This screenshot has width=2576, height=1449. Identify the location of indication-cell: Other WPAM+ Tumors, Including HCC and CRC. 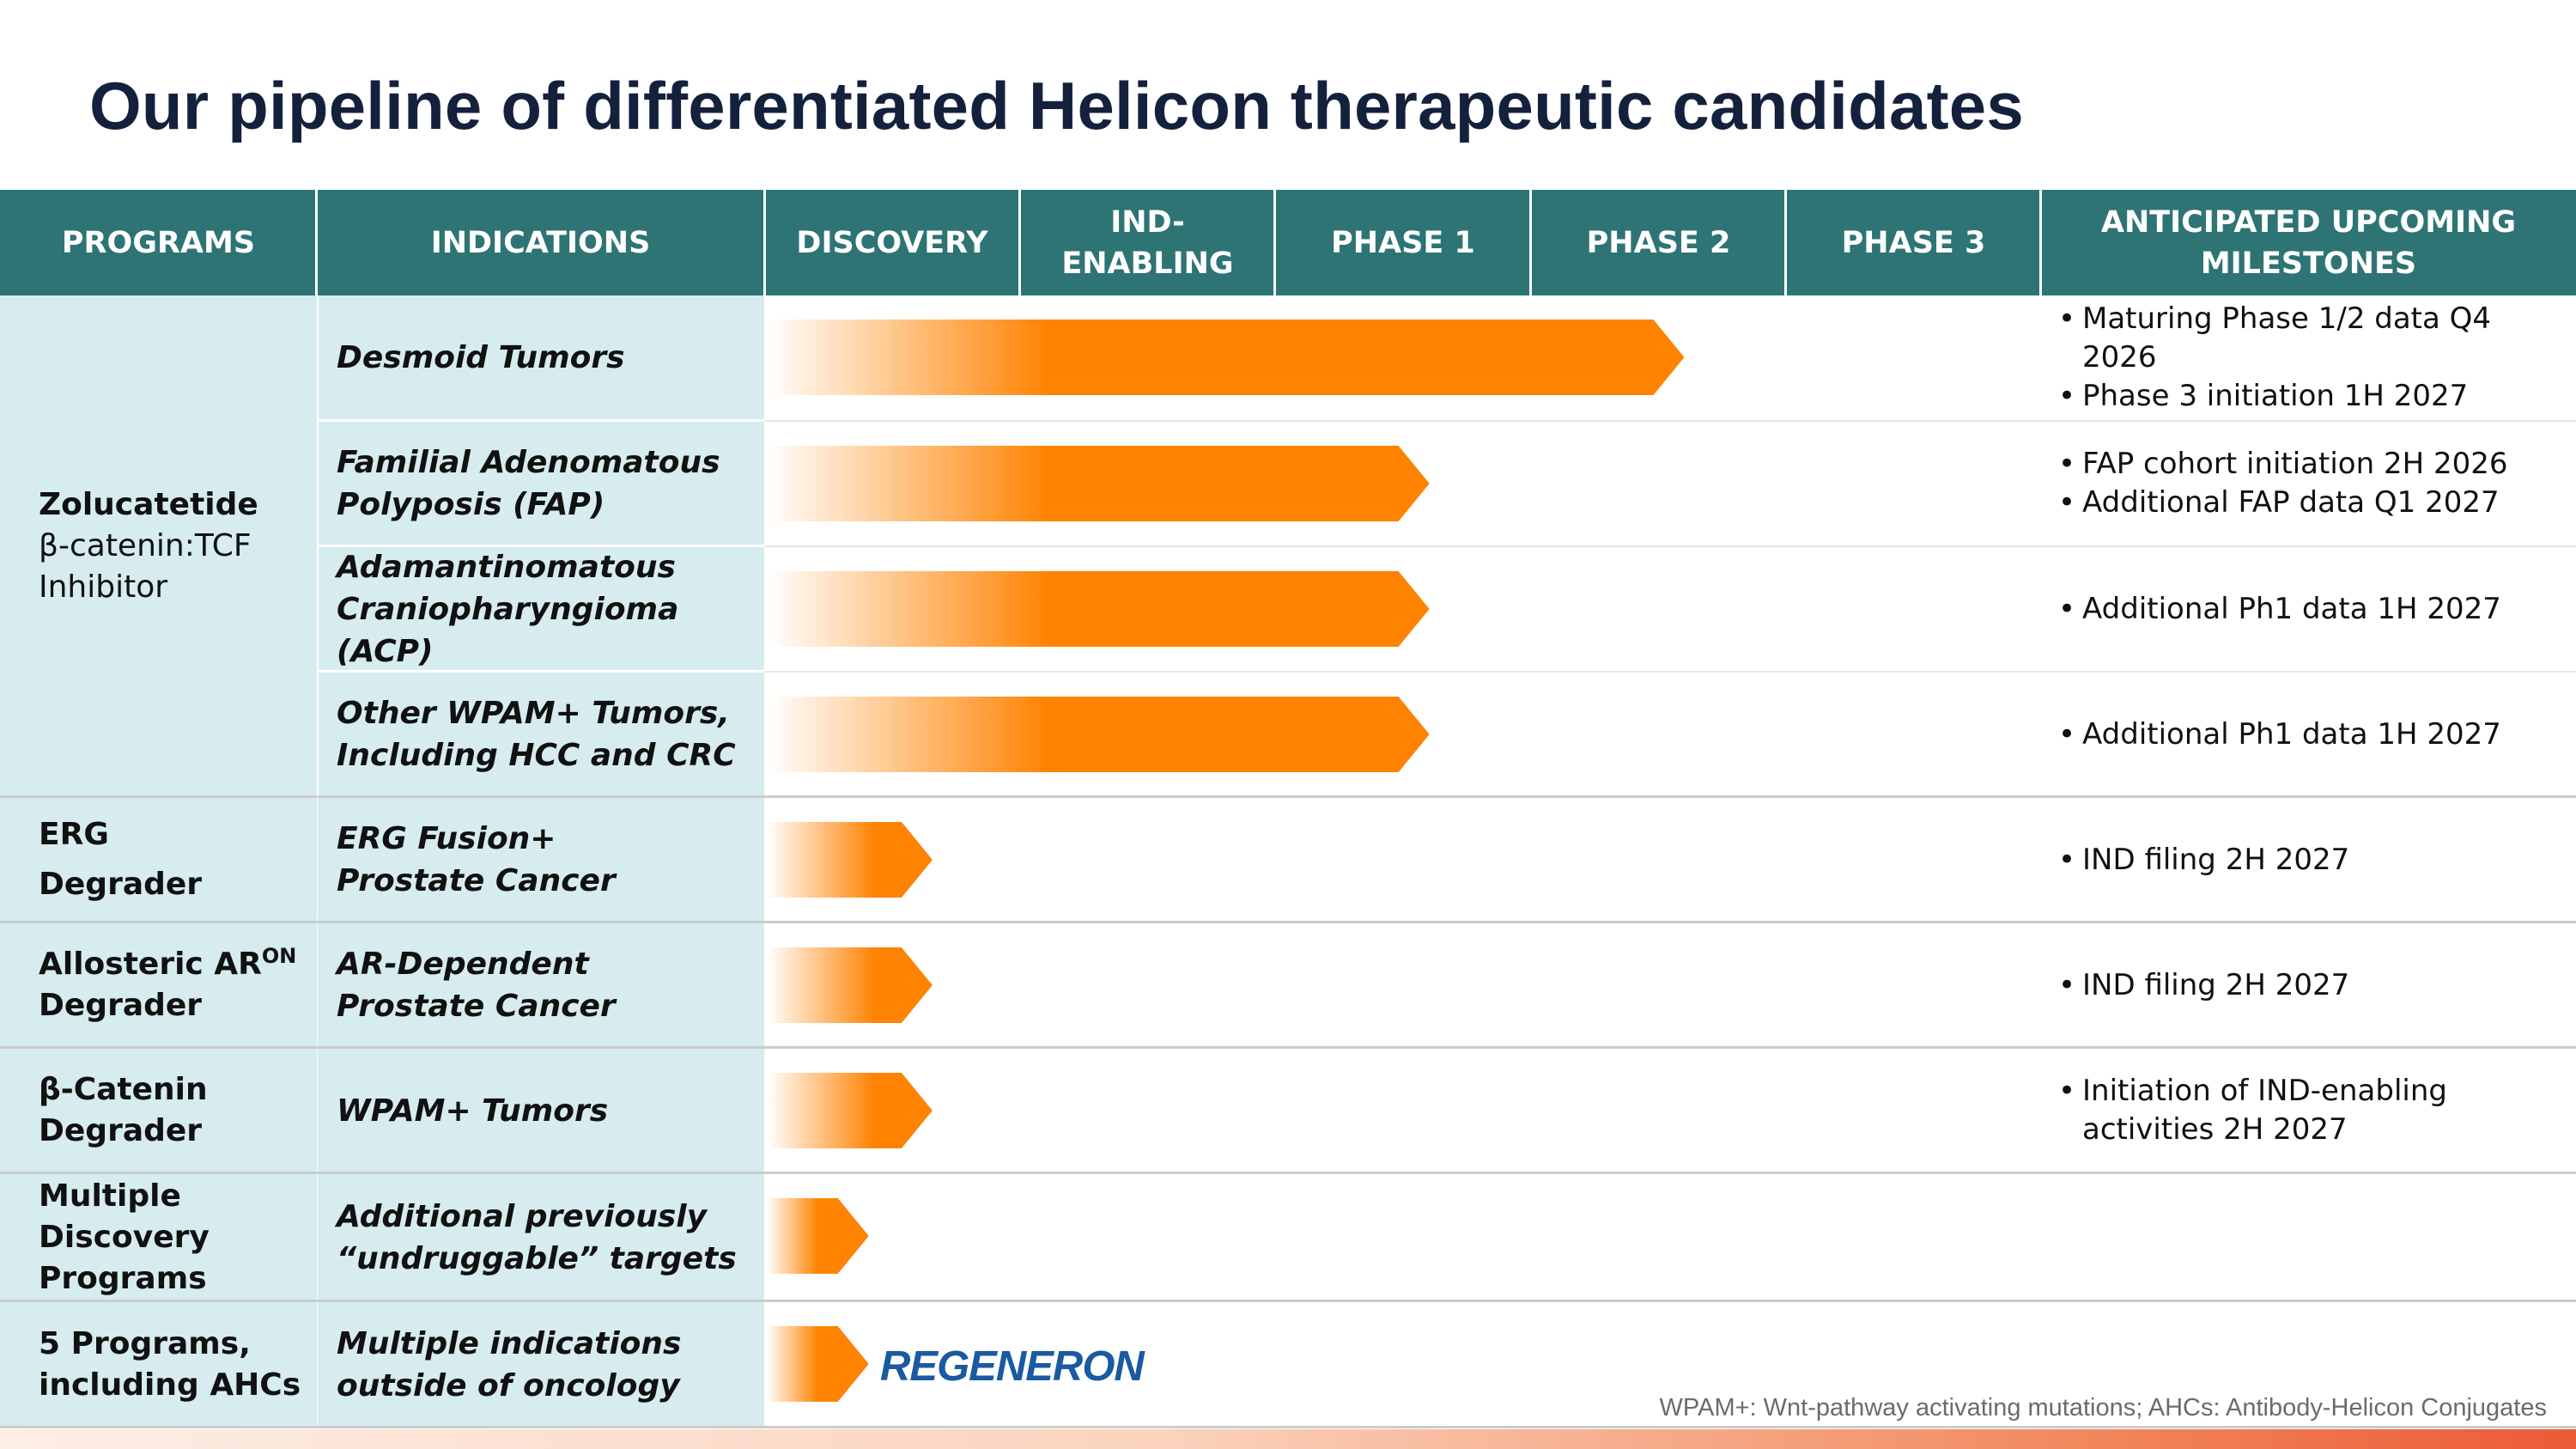
(541, 734).